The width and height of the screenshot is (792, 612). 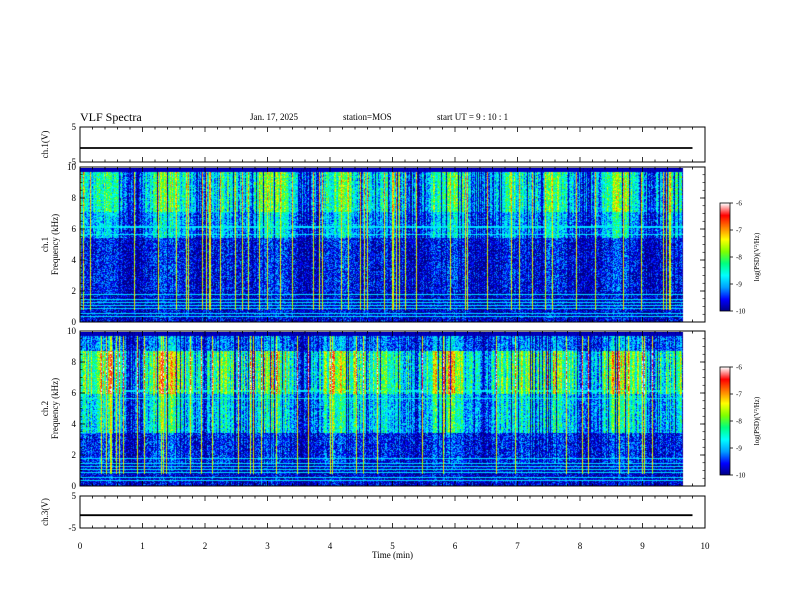 What do you see at coordinates (205, 546) in the screenshot?
I see `x-tick-label: 2` at bounding box center [205, 546].